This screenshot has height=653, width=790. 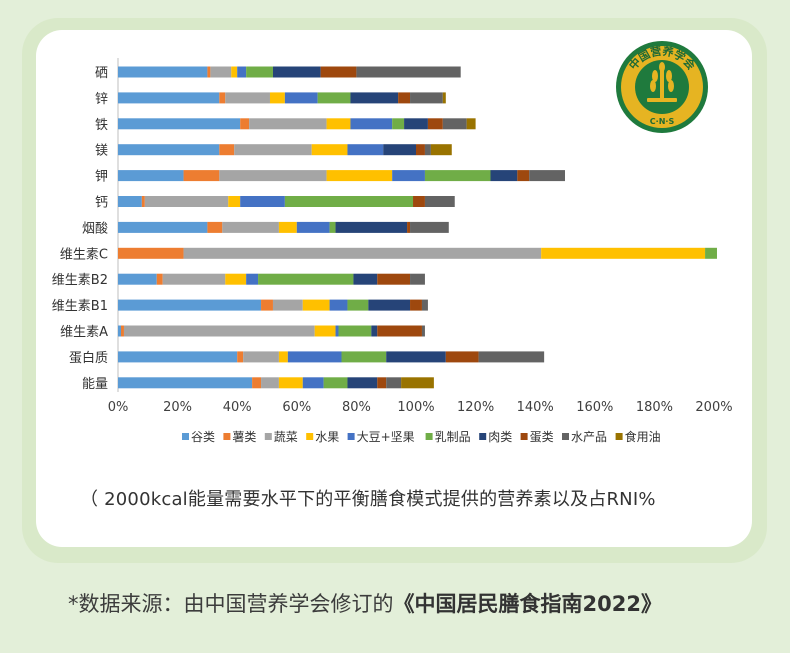 What do you see at coordinates (386, 437) in the screenshot?
I see `legend-label: 大豆+坚果` at bounding box center [386, 437].